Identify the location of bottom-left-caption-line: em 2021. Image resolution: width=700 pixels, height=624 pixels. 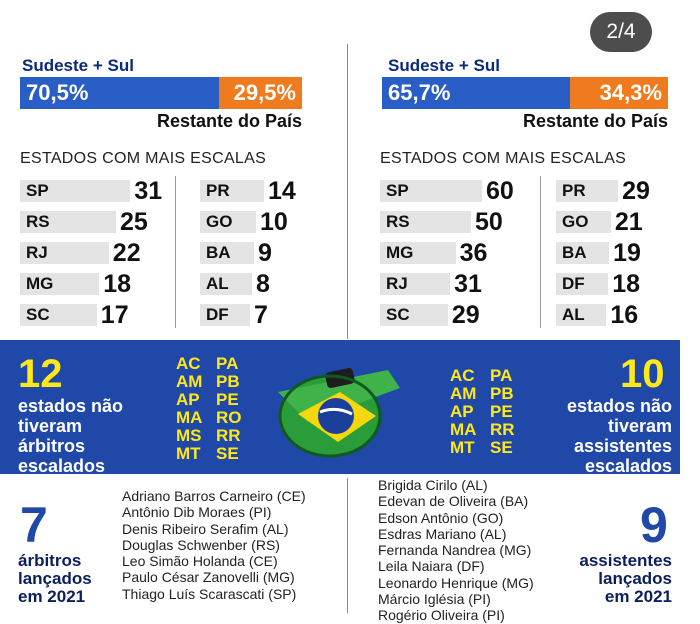
(52, 596).